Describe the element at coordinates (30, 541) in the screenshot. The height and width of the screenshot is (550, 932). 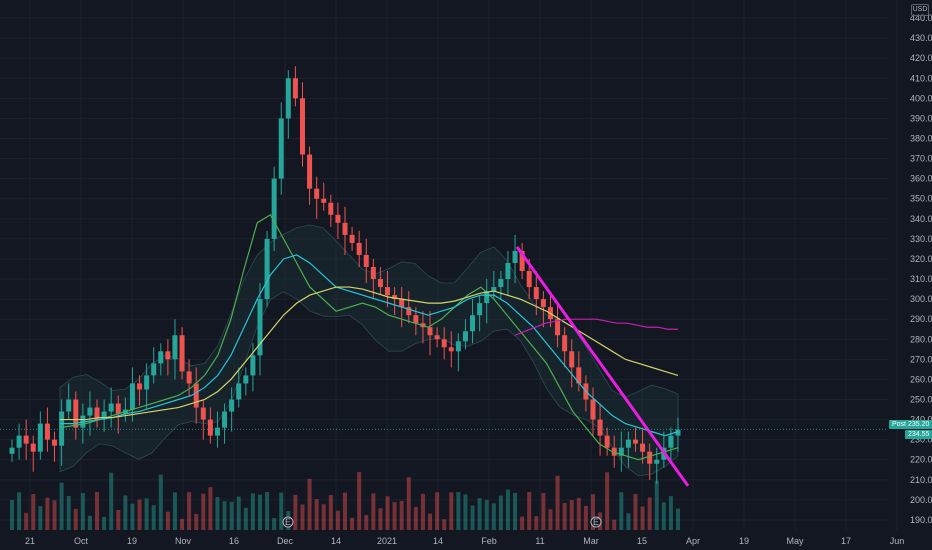
I see `x-tick-label: 21` at that location.